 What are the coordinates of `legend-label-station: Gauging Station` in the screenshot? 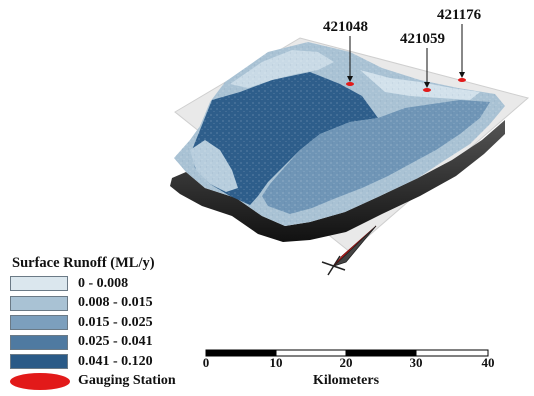 It's located at (127, 381).